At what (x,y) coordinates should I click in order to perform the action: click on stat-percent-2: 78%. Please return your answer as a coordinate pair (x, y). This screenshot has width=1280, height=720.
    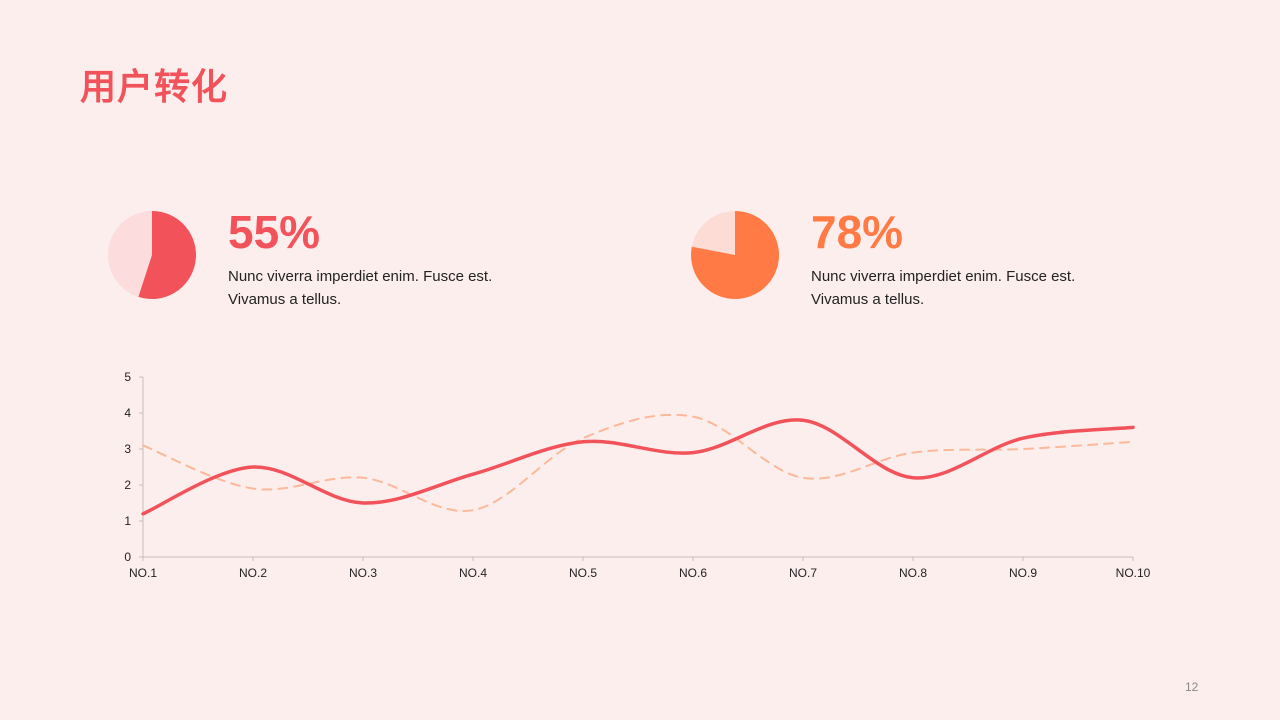
    Looking at the image, I should click on (857, 232).